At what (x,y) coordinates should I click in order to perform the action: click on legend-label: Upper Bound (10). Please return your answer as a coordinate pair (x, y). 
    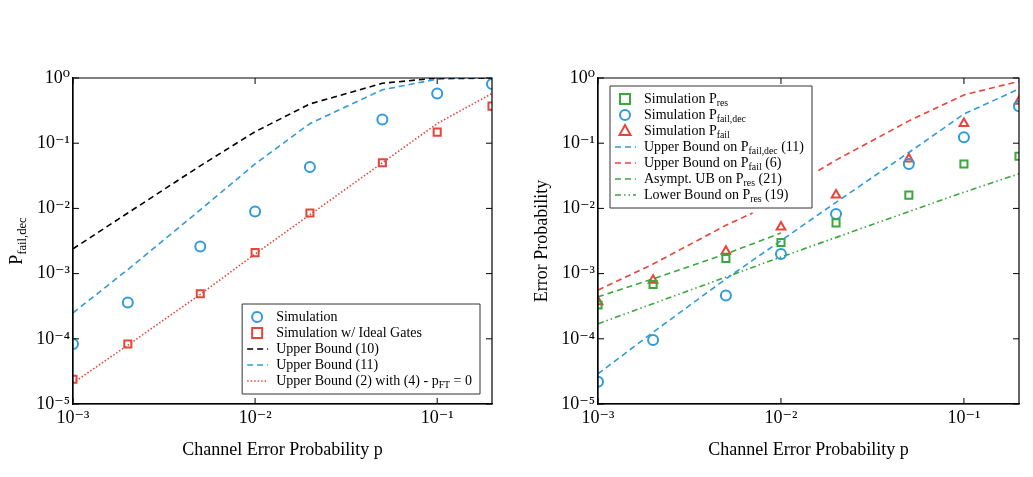
    Looking at the image, I should click on (328, 348).